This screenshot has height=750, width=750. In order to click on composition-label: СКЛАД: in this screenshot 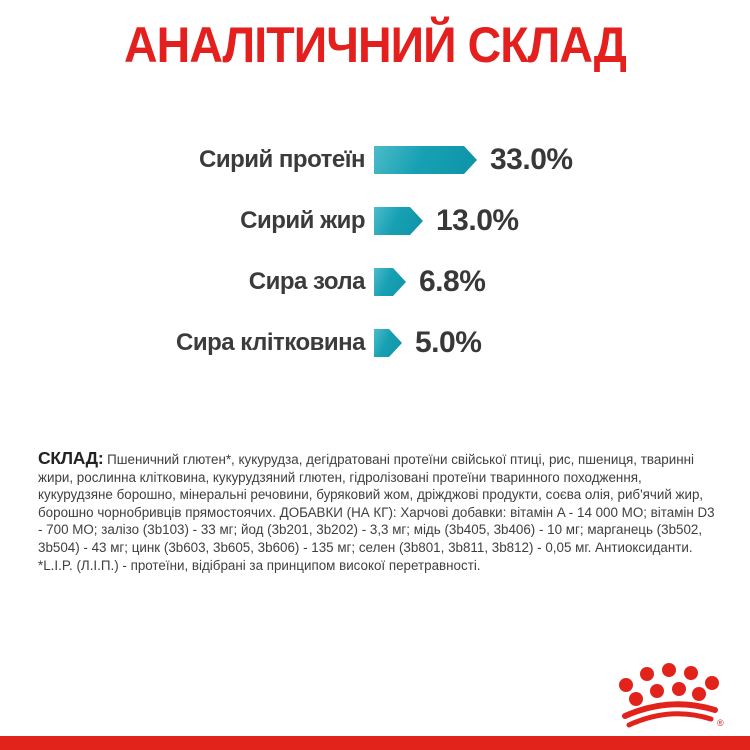, I will do `click(71, 458)`.